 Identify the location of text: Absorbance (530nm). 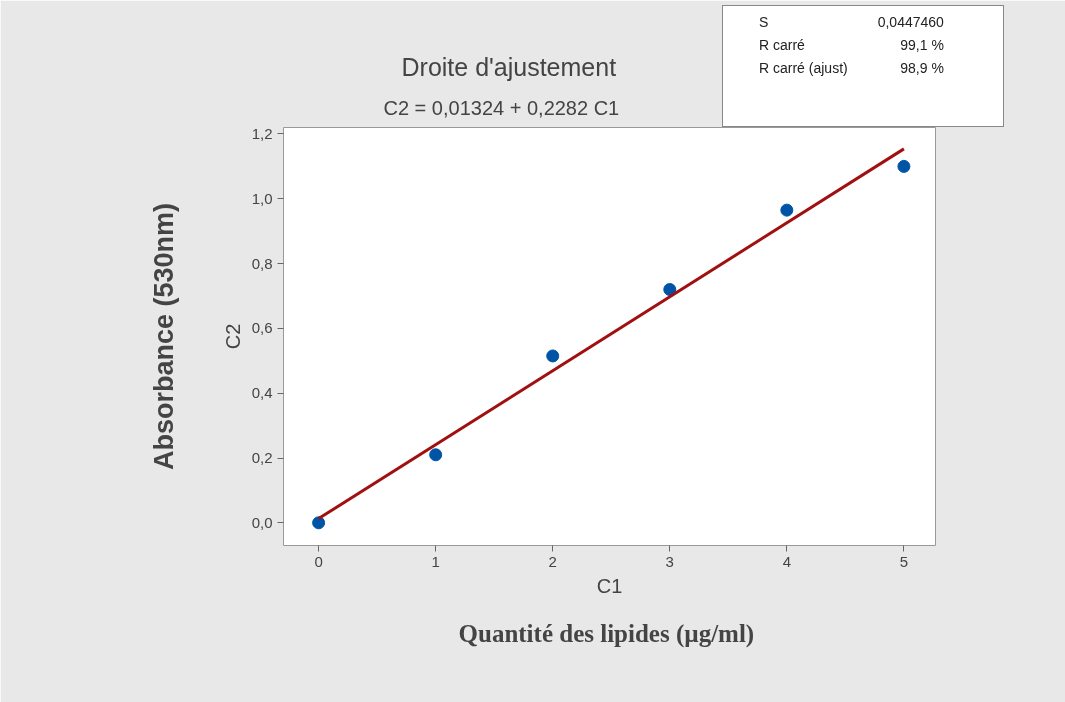
(163, 336).